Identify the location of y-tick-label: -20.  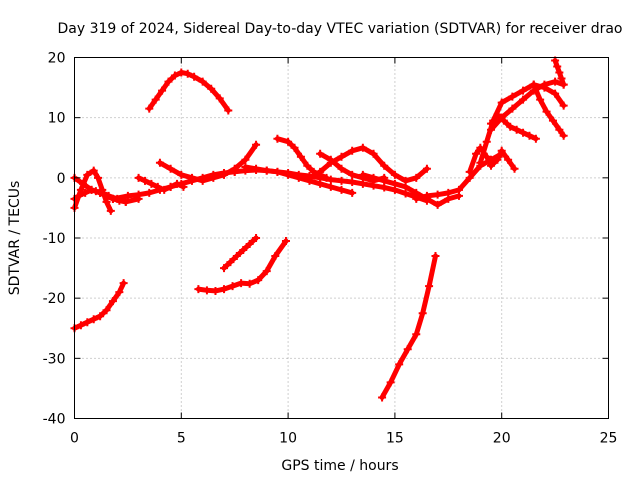
(54, 299).